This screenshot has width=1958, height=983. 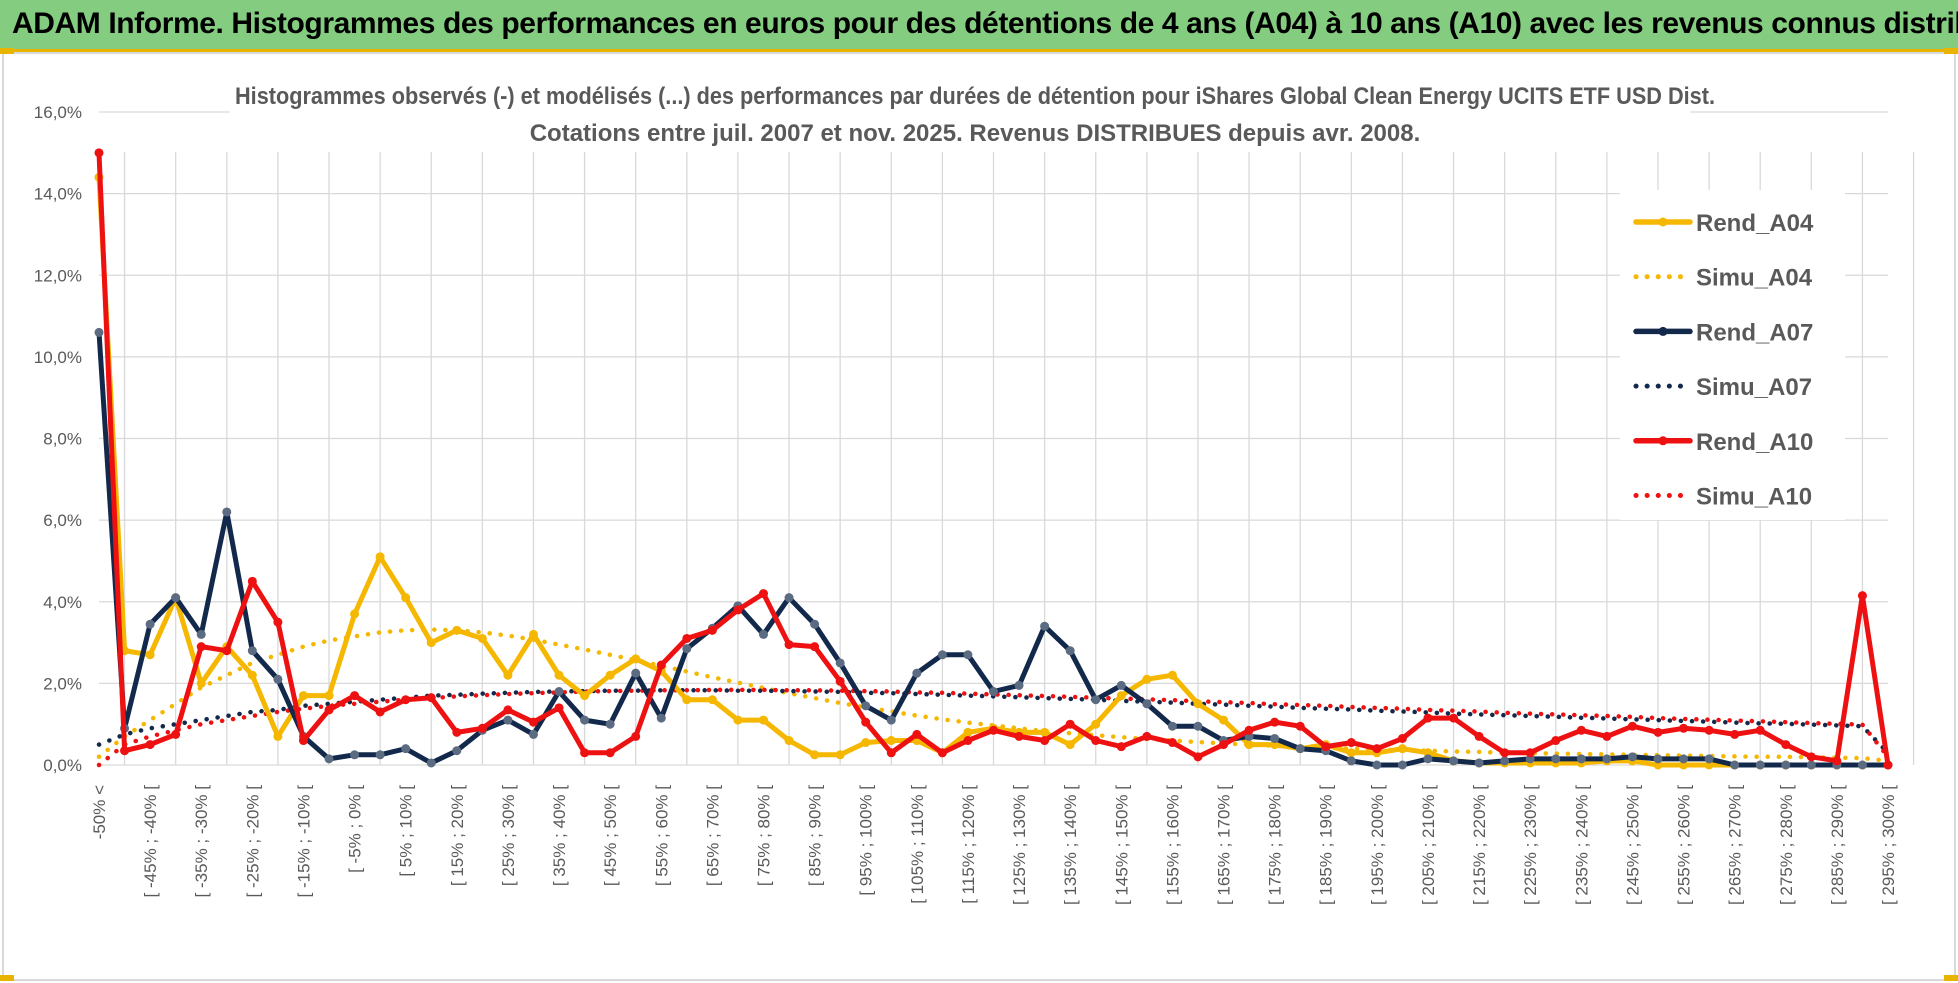 I want to click on x-tick-label: [ -25% ; -20% [, so click(x=252, y=841).